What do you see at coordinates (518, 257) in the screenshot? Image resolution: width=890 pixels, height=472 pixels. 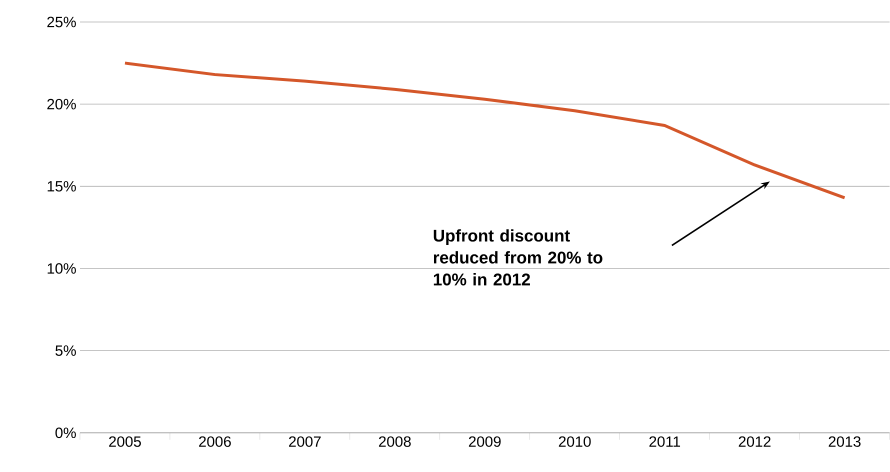 I see `annotation: Upfront discount reduced from 20% to 10% in 2012` at bounding box center [518, 257].